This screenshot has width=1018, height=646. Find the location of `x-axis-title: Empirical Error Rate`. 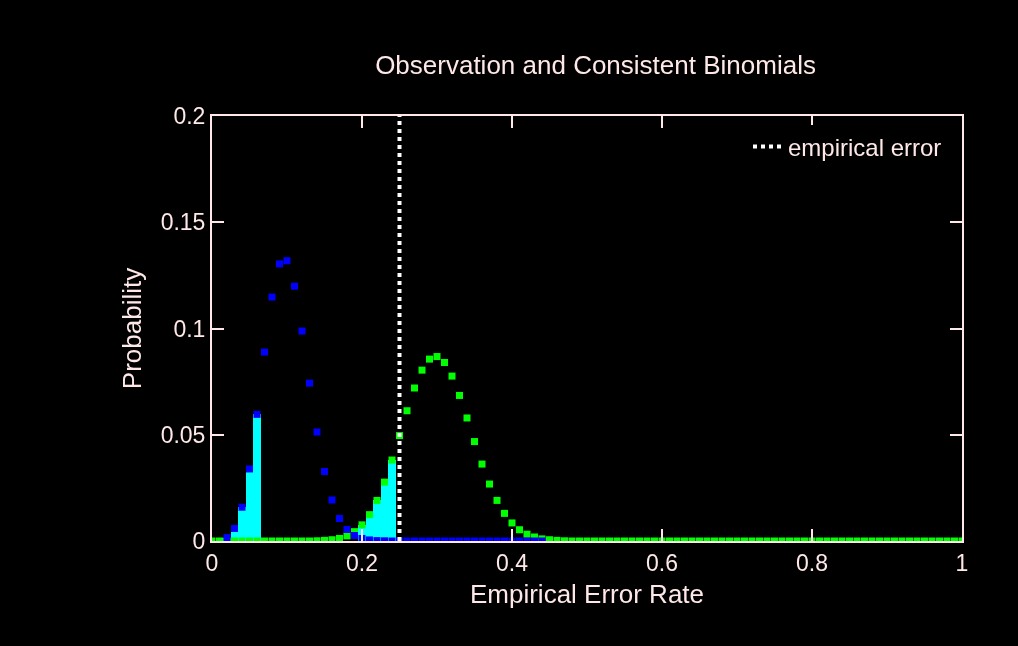

x-axis-title: Empirical Error Rate is located at coordinates (587, 593).